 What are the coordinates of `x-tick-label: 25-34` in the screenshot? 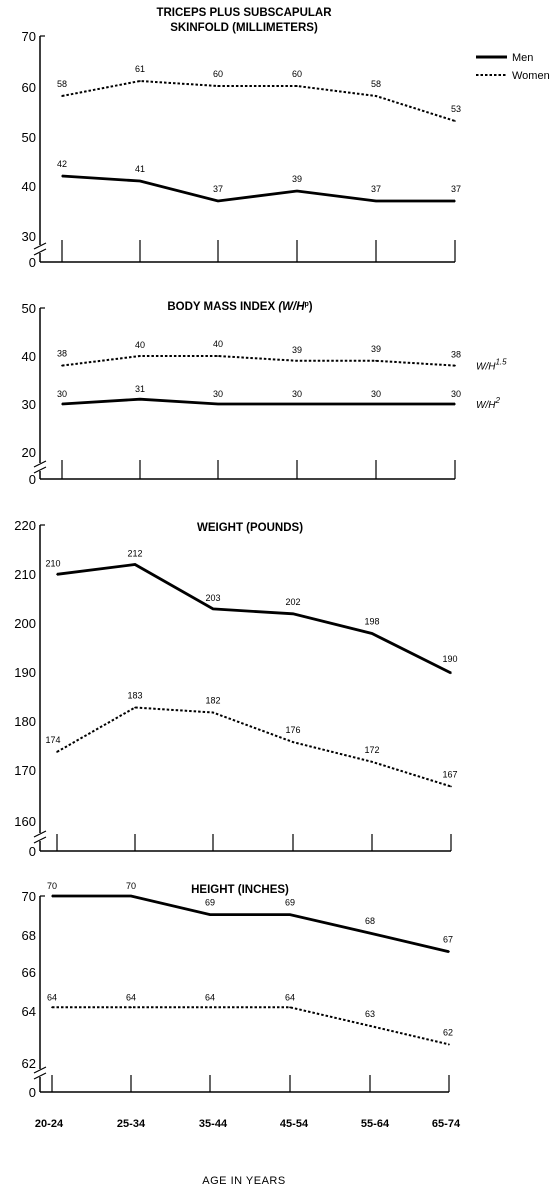 It's located at (131, 1124).